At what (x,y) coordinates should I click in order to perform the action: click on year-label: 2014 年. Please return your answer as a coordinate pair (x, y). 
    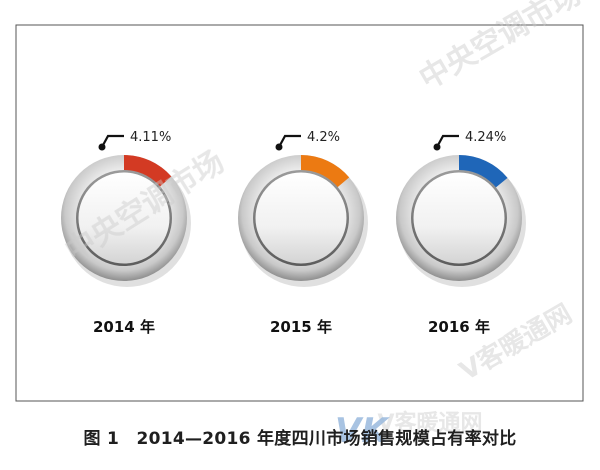
    Looking at the image, I should click on (124, 327).